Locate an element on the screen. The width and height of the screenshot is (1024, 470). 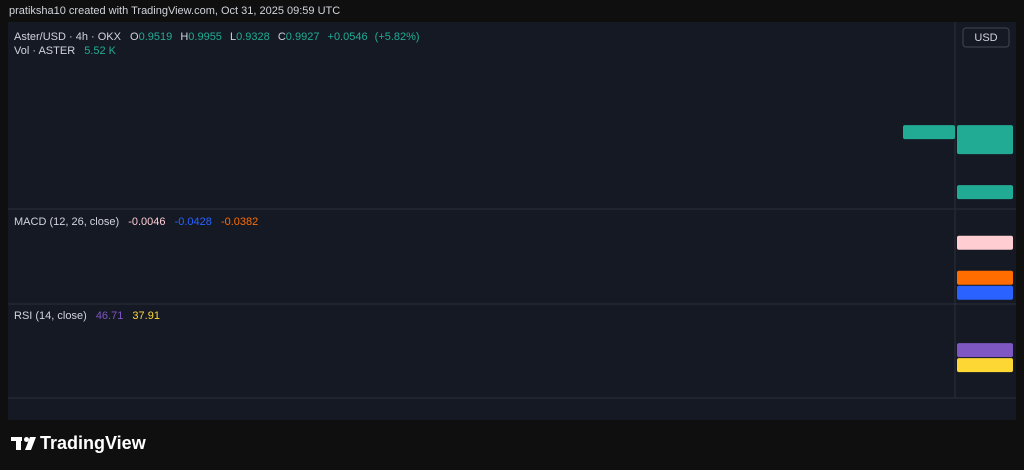
rsi-ma-badge-bg is located at coordinates (985, 365).